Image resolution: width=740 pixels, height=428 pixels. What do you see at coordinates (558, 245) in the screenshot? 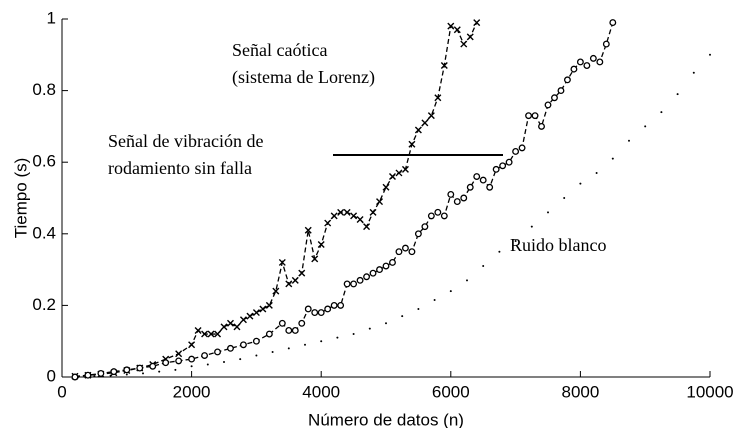
I see `annotation: Ruido blanco` at bounding box center [558, 245].